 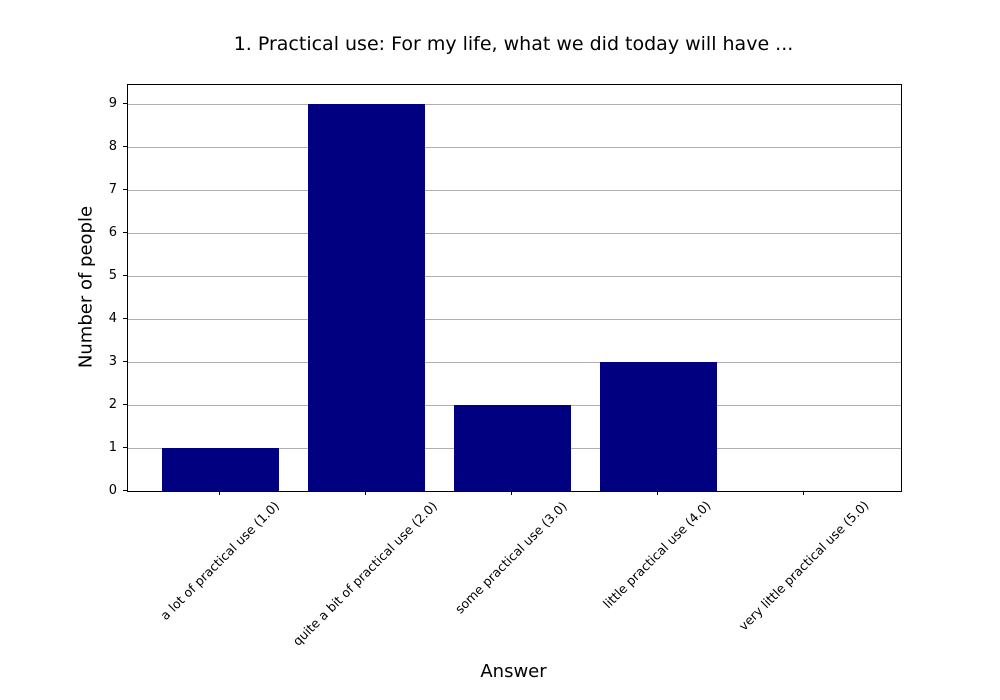 I want to click on y-tick-label: 1, so click(x=112, y=447).